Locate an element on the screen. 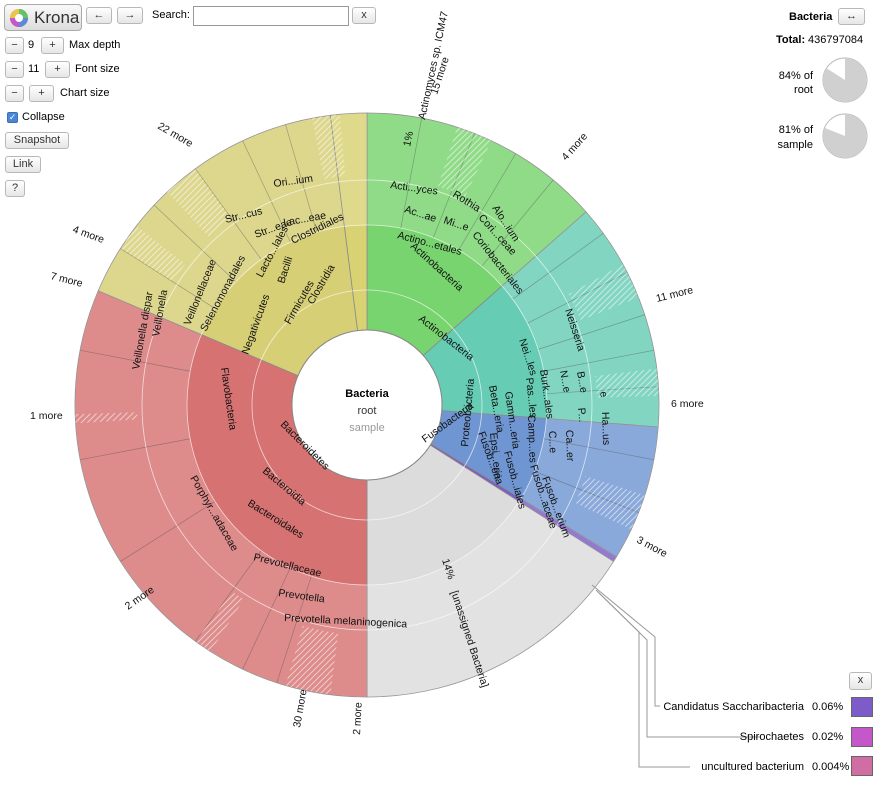 This screenshot has width=882, height=785. key-item-name: Spirochaetes is located at coordinates (771, 737).